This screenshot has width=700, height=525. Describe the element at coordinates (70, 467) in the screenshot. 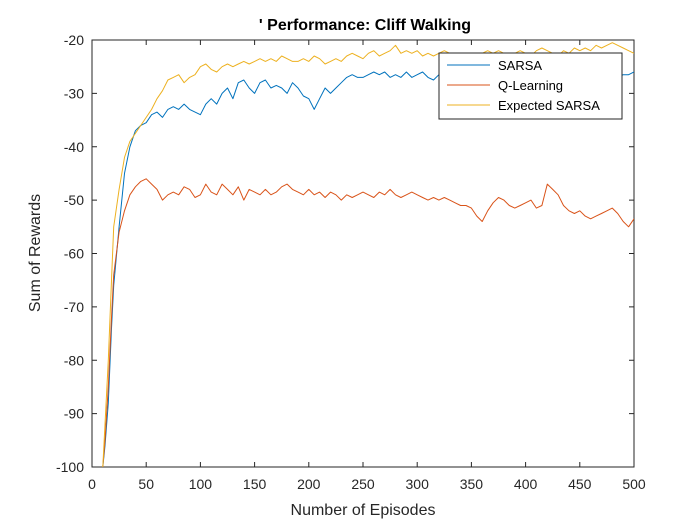

I see `y-tick-label: -100` at that location.